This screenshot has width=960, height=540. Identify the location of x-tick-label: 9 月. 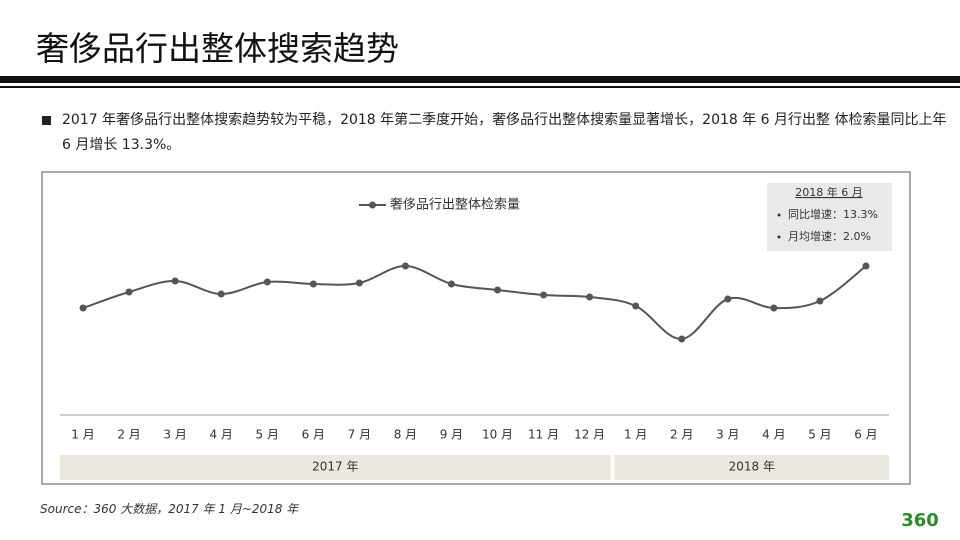
(451, 435).